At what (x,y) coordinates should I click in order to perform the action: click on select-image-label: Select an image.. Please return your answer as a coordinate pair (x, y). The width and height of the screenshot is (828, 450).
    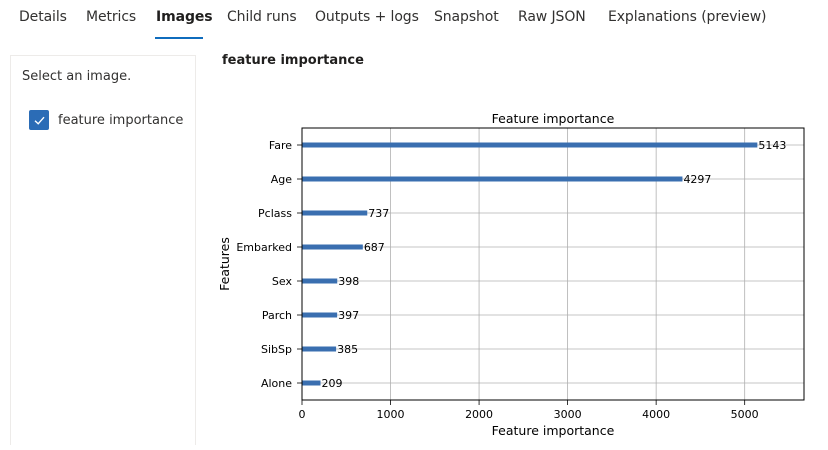
    Looking at the image, I should click on (77, 76).